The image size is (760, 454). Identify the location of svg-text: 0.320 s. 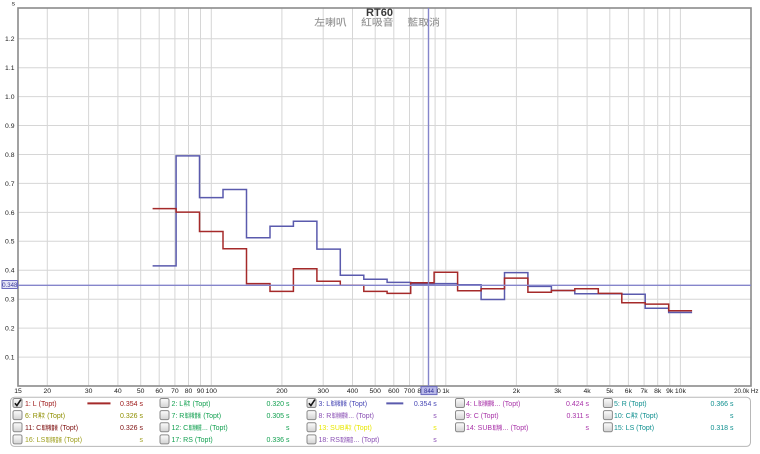
(278, 404).